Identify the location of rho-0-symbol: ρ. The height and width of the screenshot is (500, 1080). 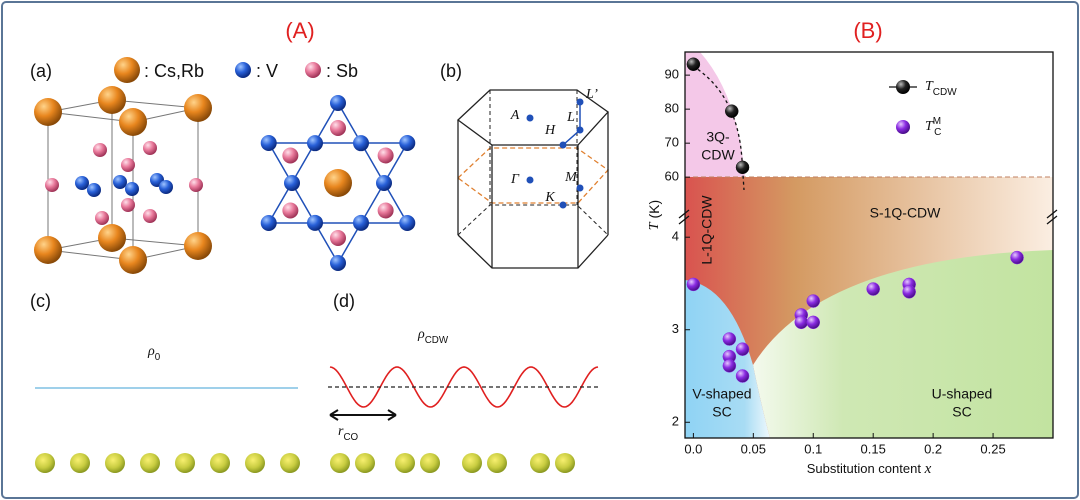
(151, 351).